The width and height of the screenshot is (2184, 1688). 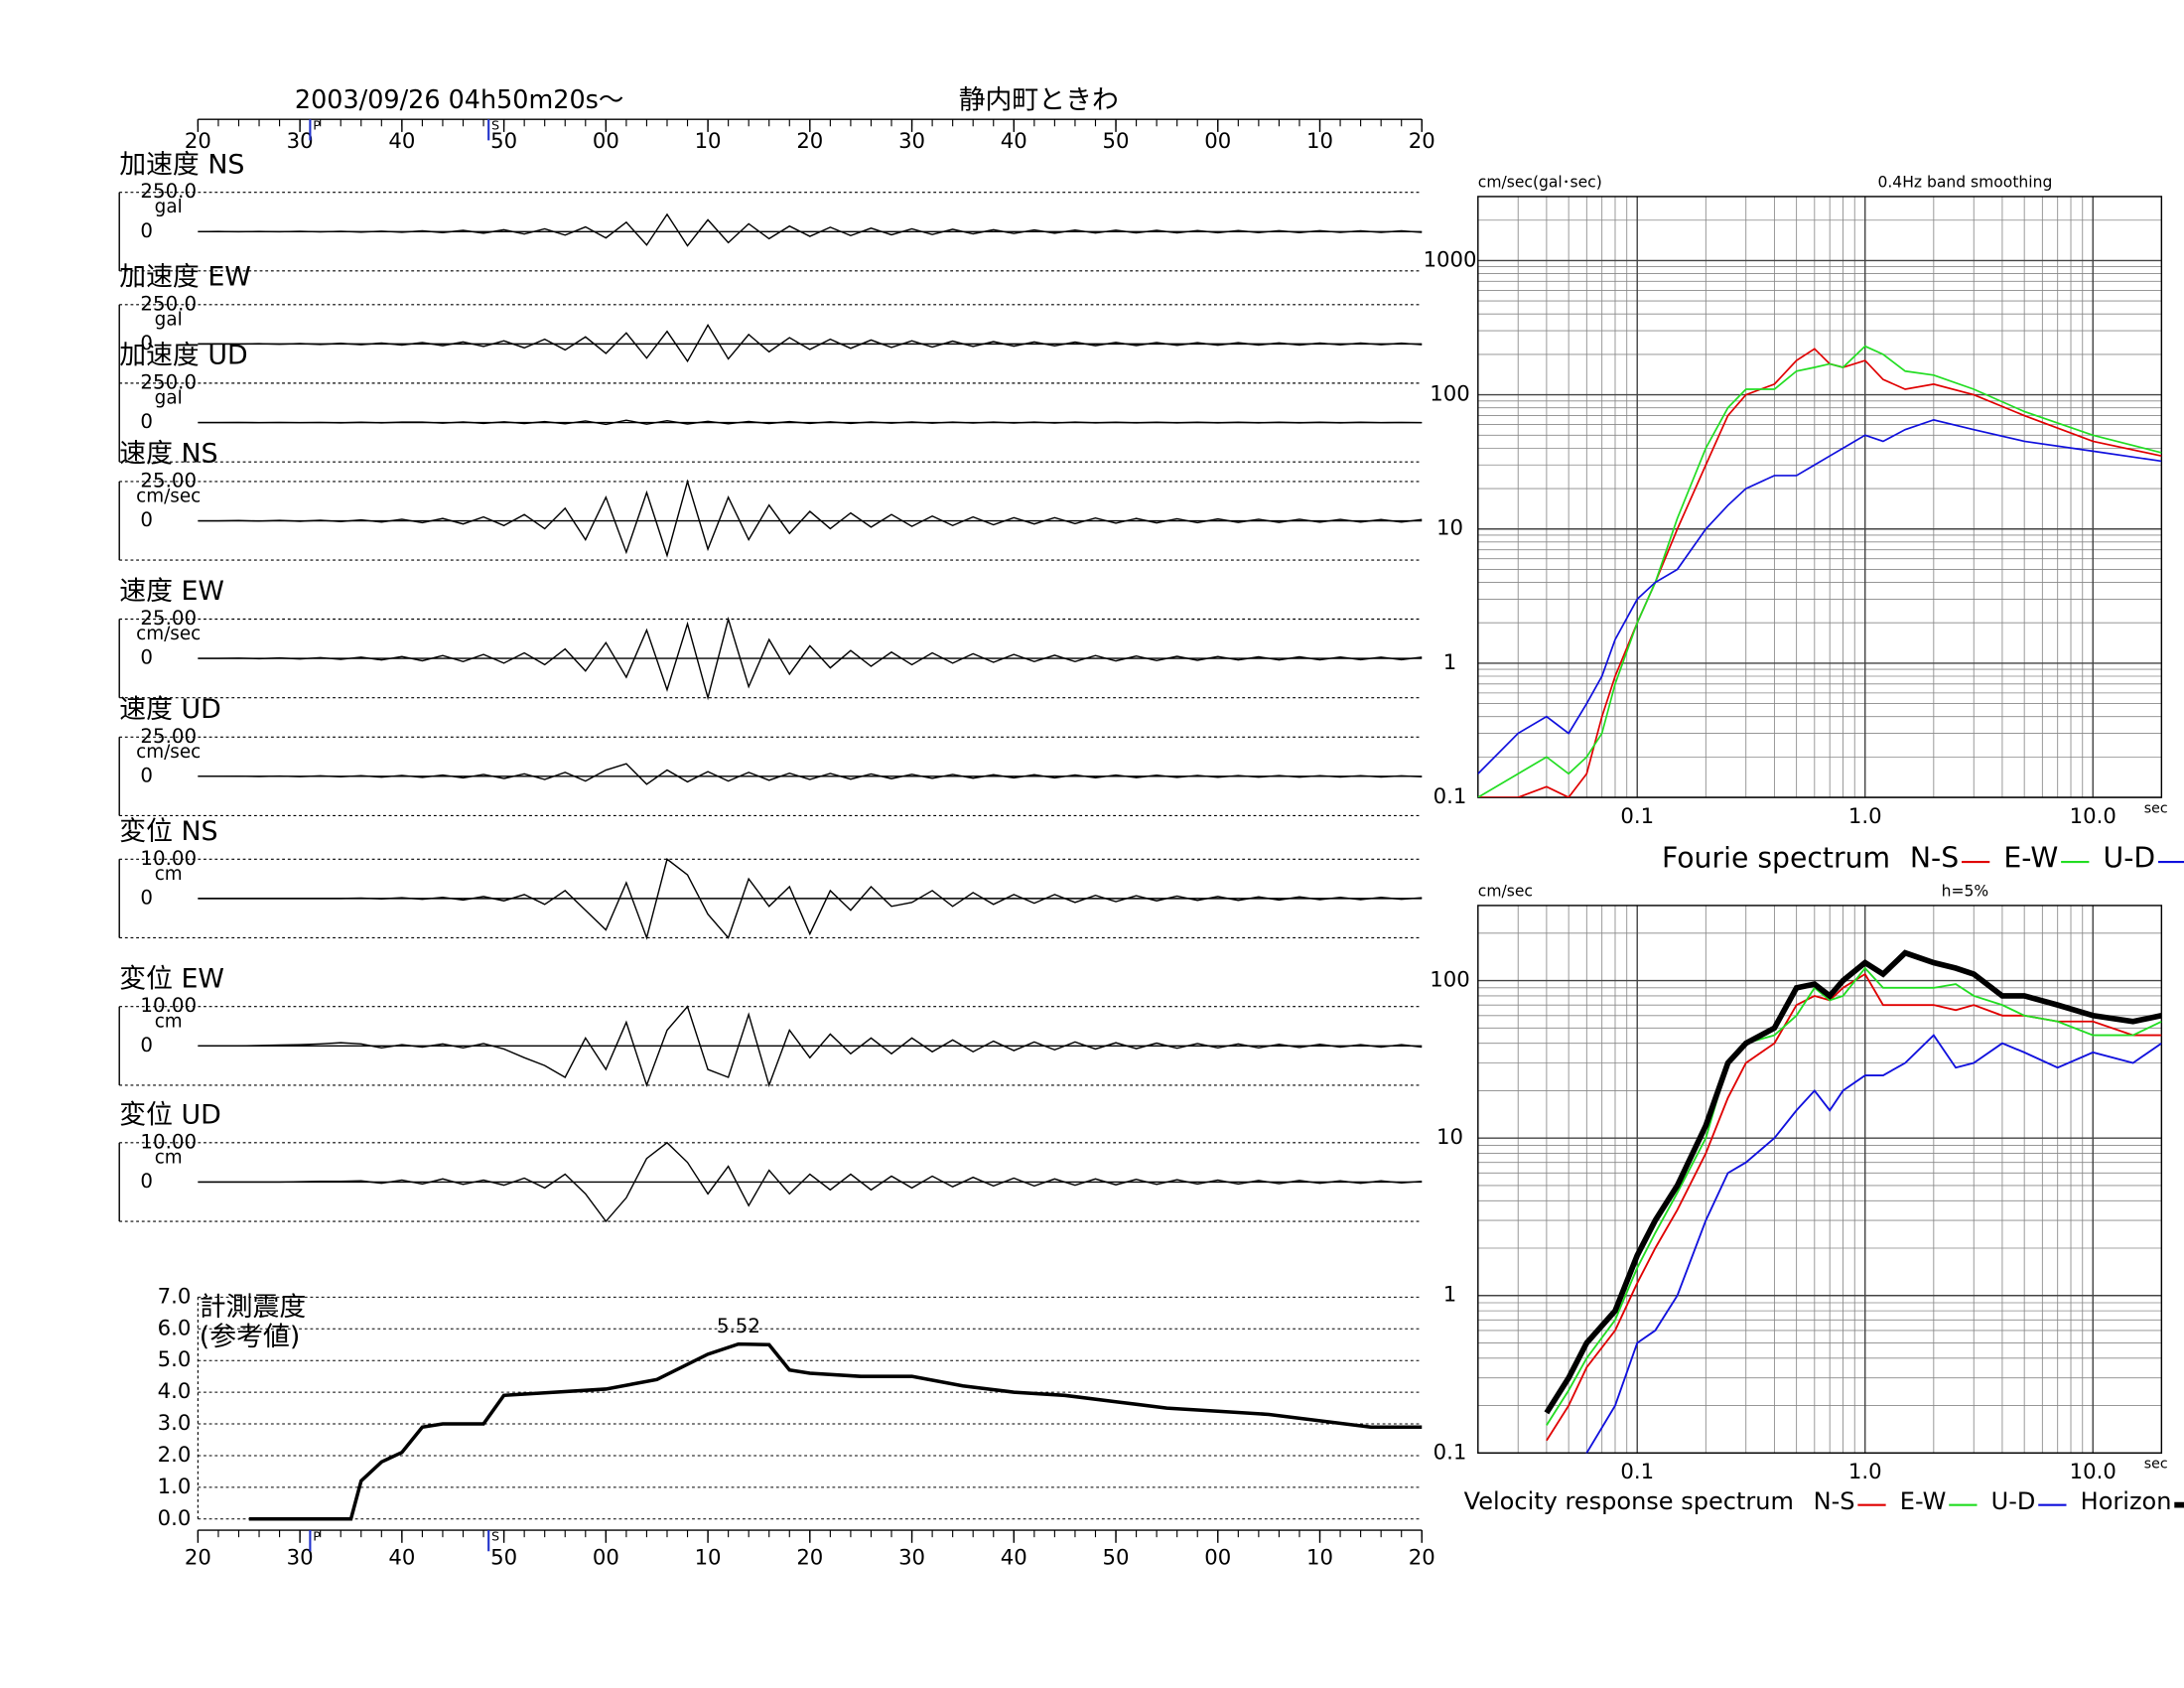 I want to click on trace-name: 速度 UD, so click(x=170, y=709).